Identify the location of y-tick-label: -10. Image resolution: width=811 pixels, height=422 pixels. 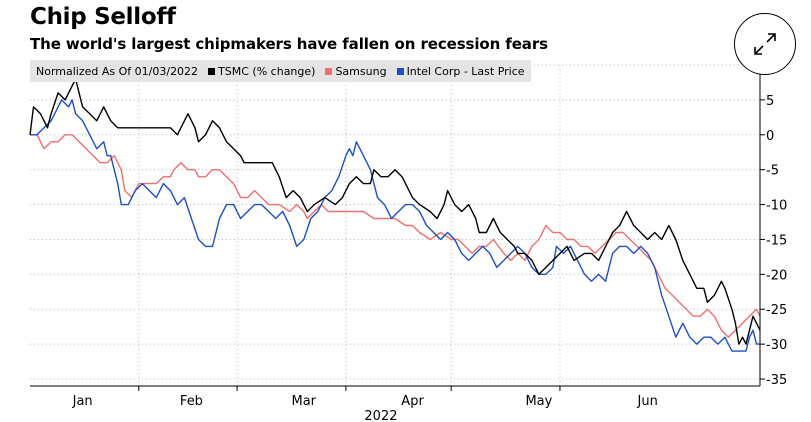
(776, 206).